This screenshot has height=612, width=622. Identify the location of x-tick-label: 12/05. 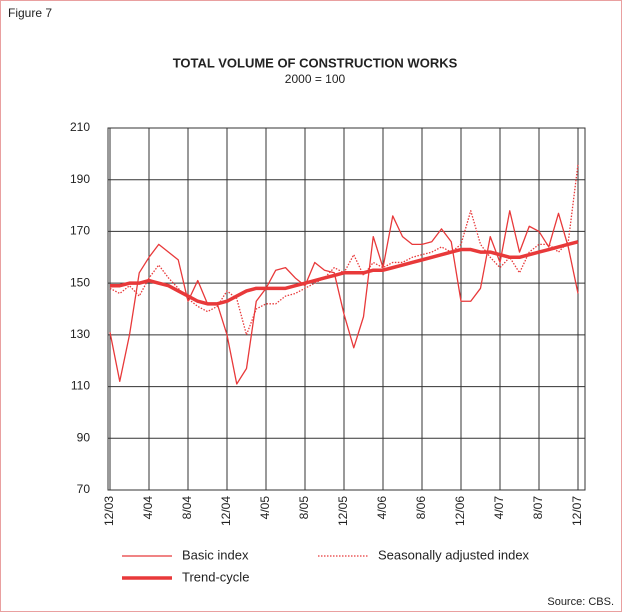
(343, 511).